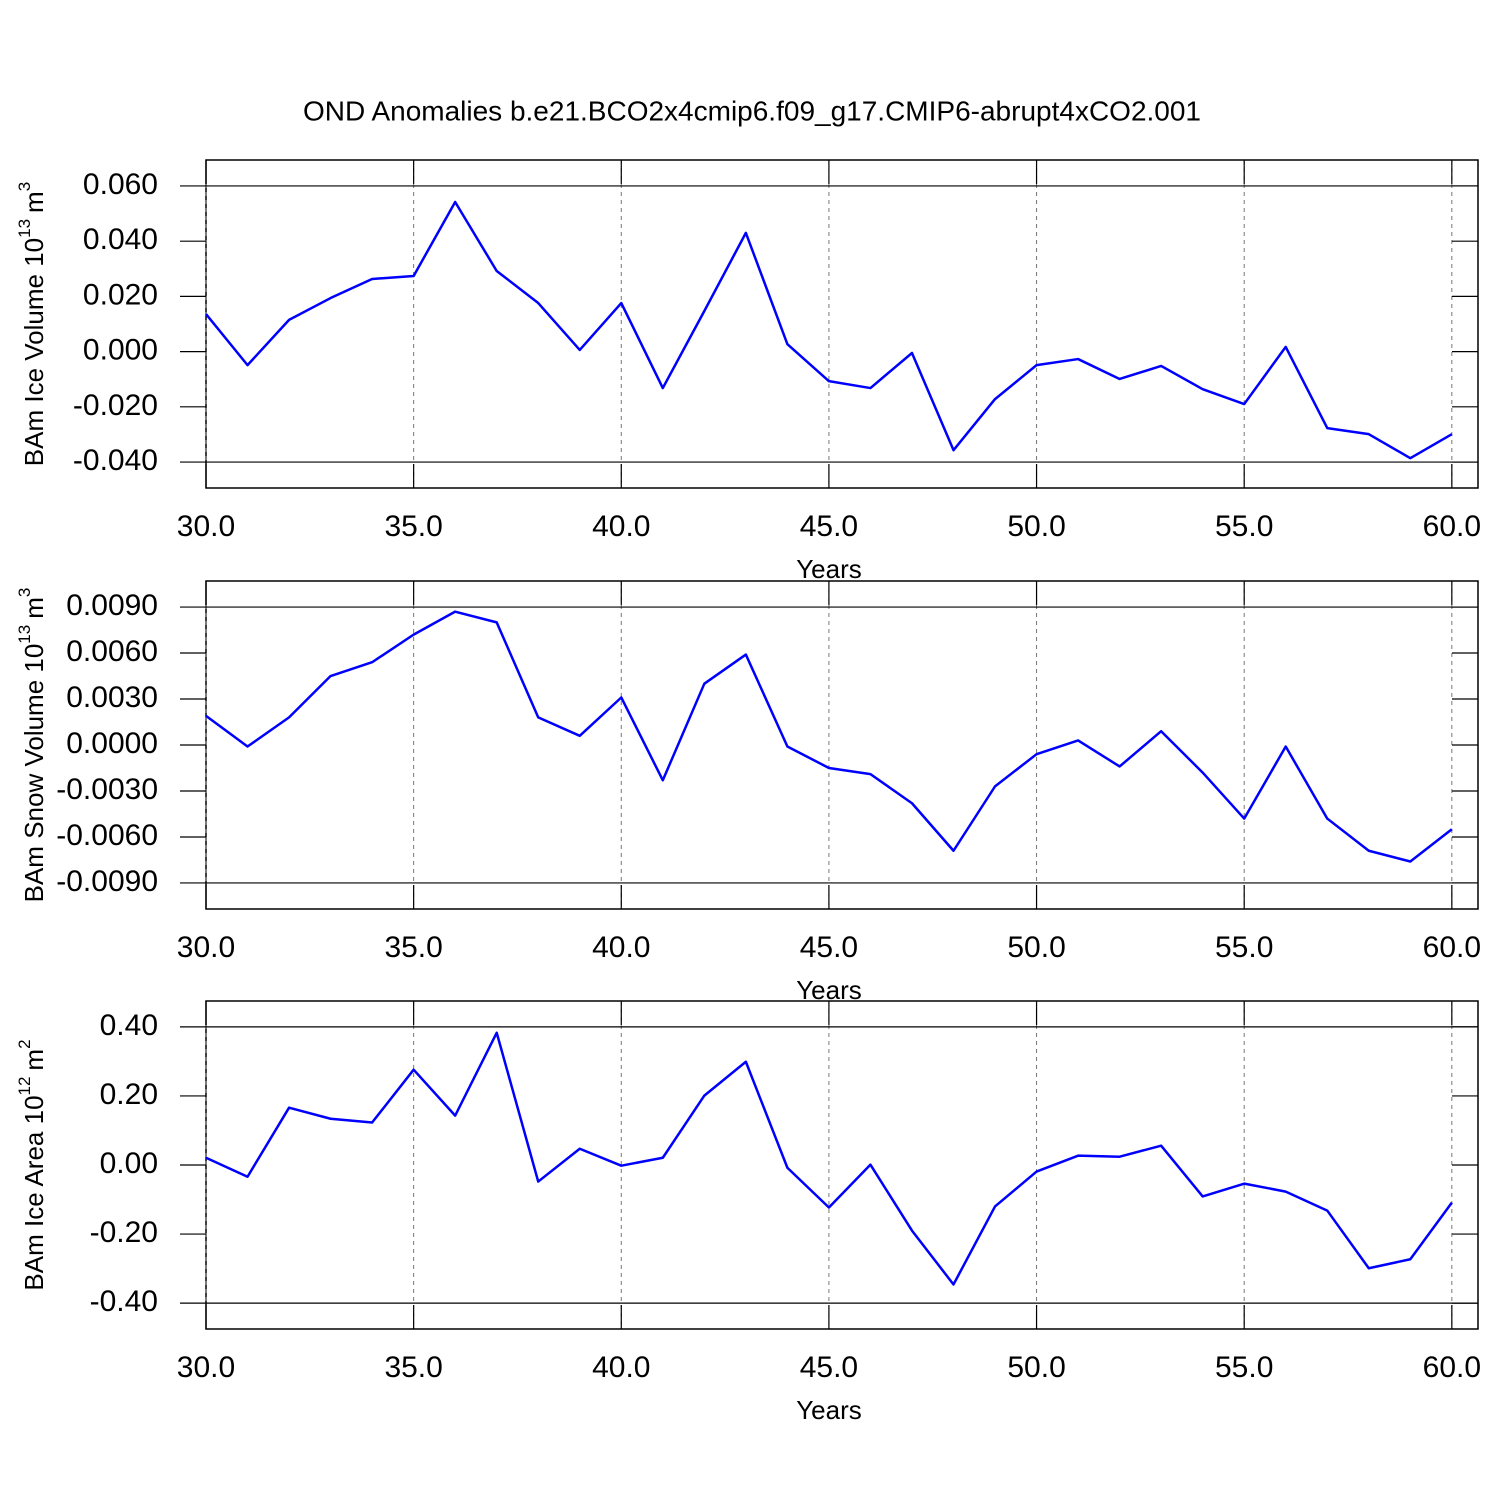 The image size is (1500, 1500). Describe the element at coordinates (112, 651) in the screenshot. I see `y-tick-label: 0.0060` at that location.